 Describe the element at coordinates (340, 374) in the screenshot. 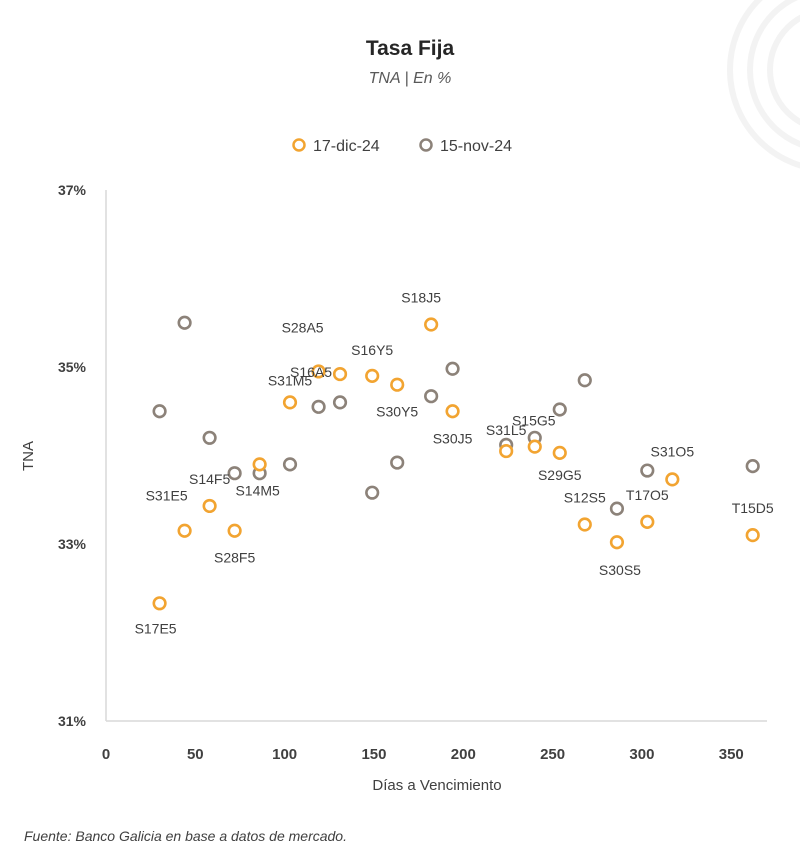

I see `point-S16A5` at that location.